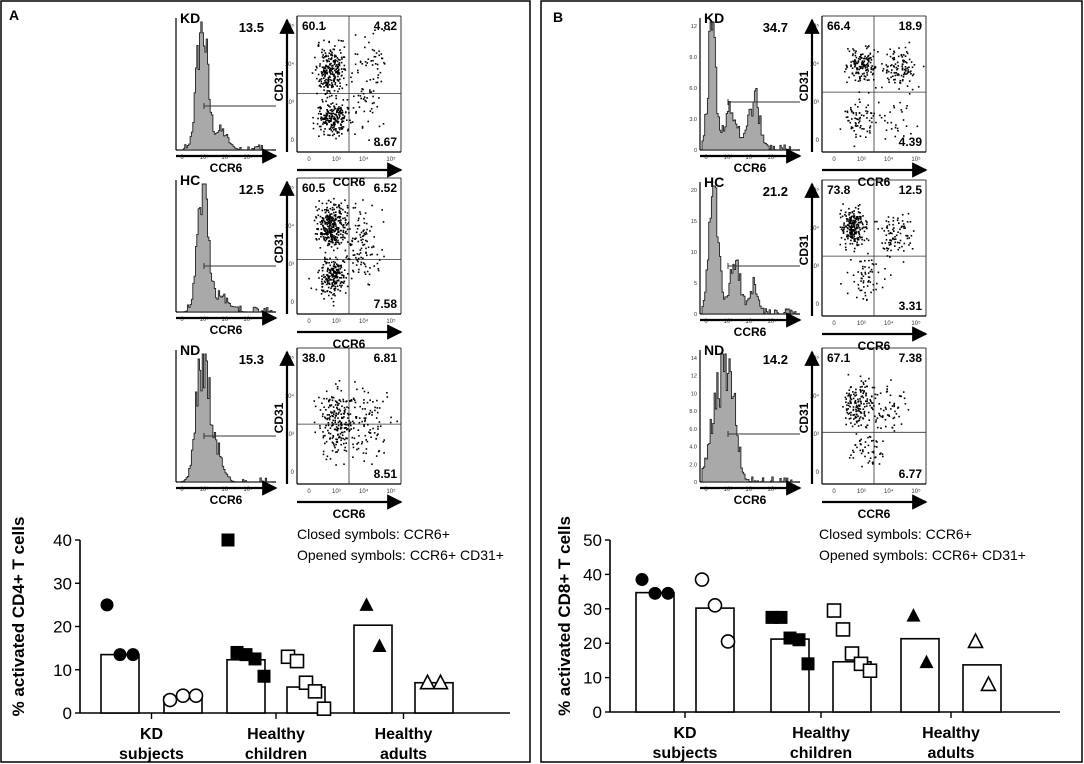 This screenshot has height=764, width=1084. Describe the element at coordinates (558, 17) in the screenshot. I see `panel-b-letter: B` at that location.